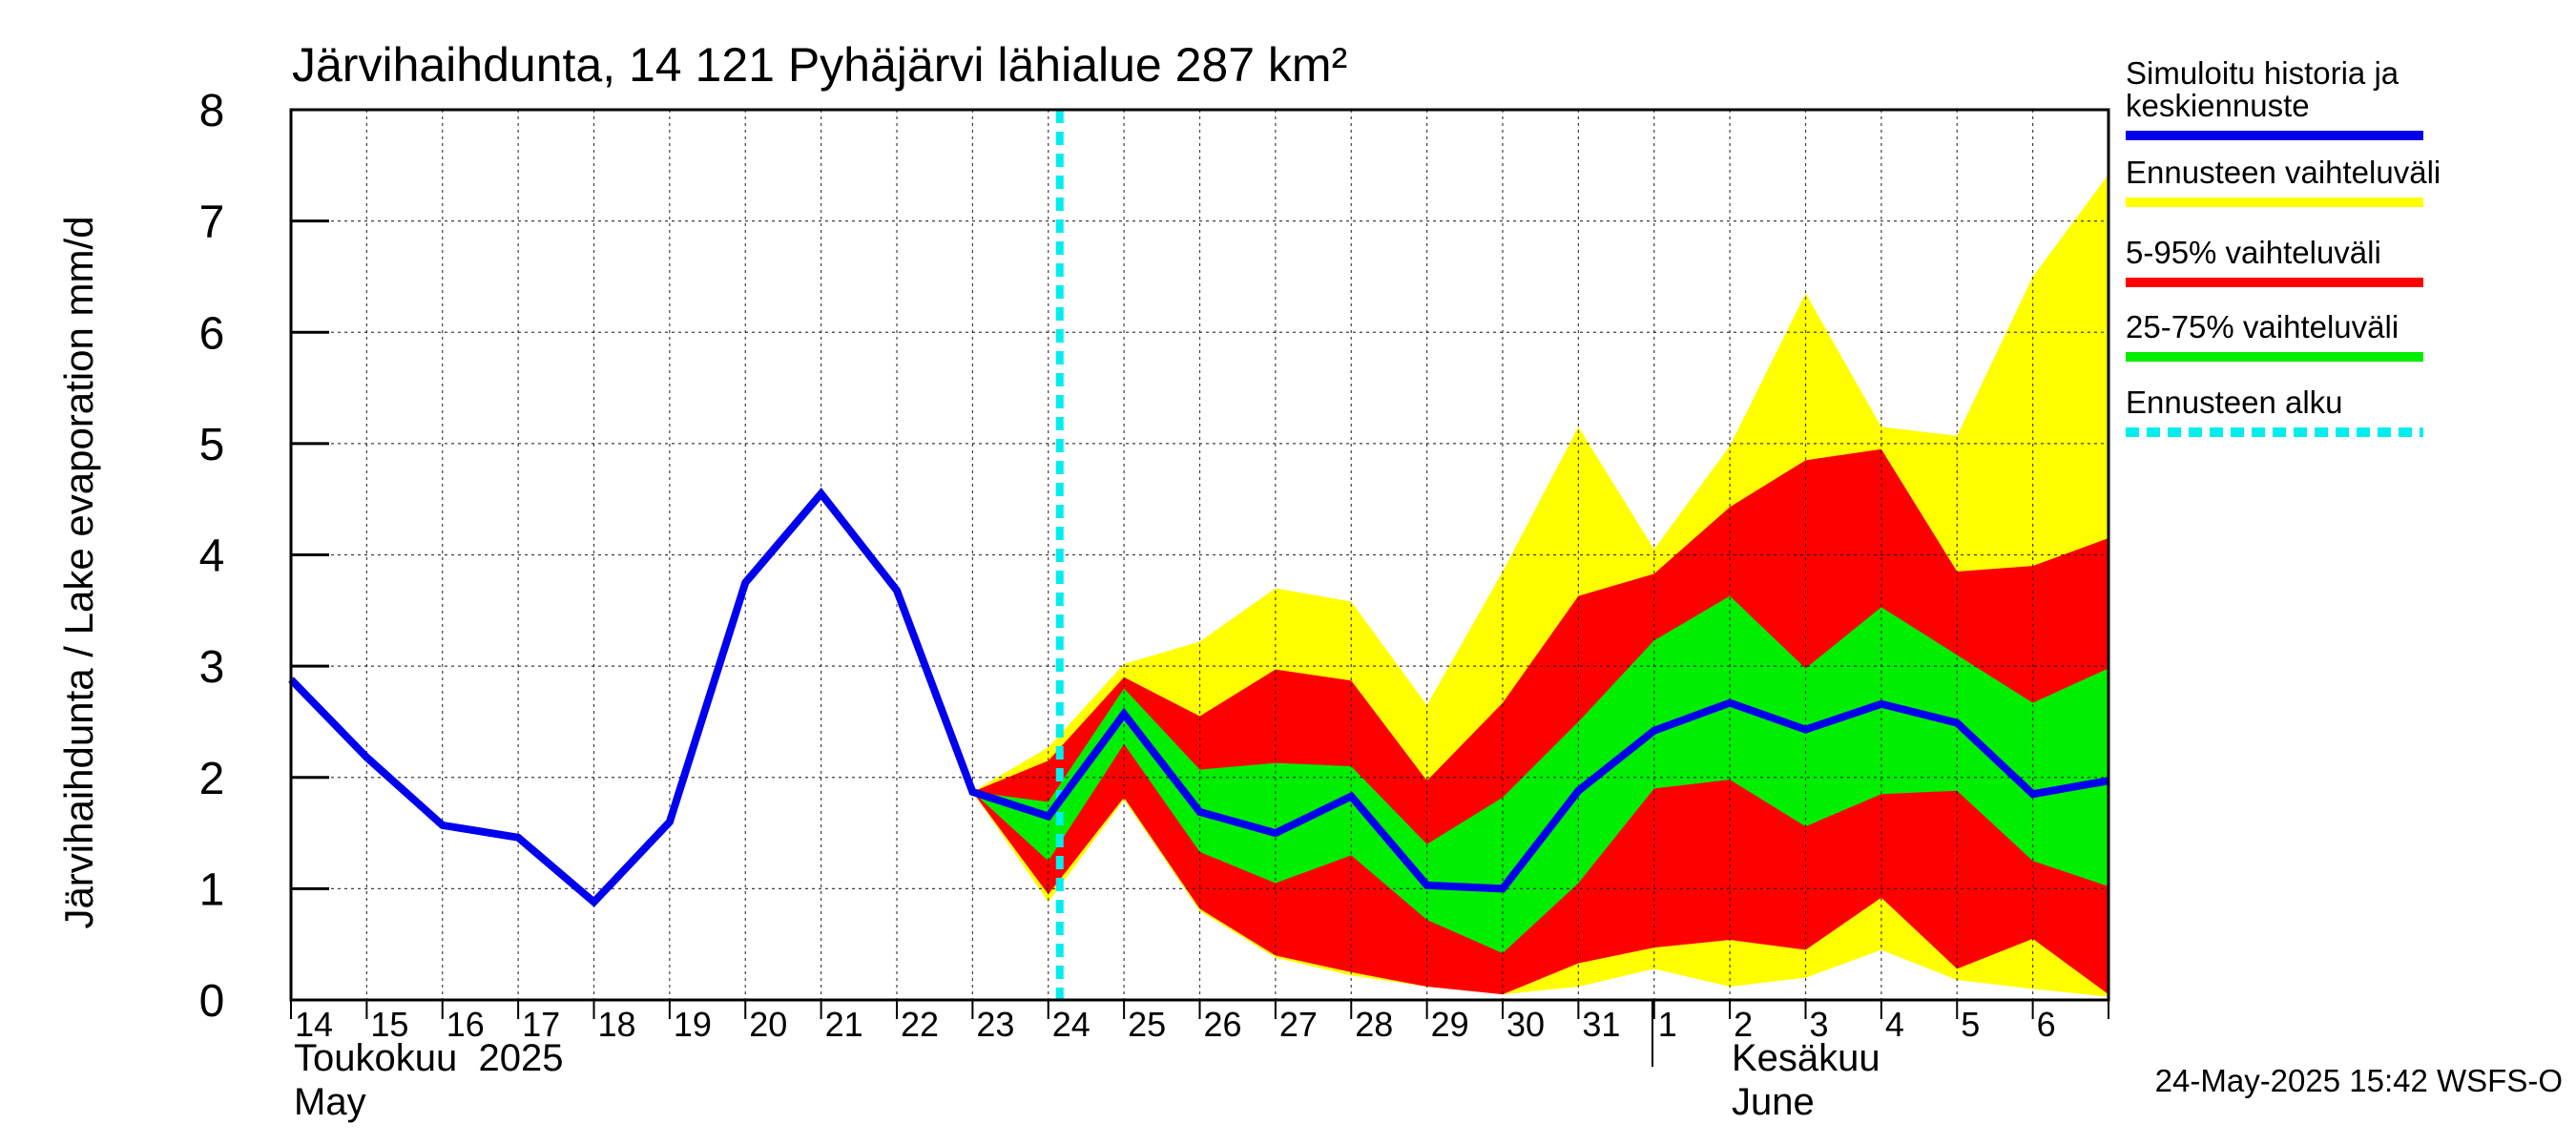  I want to click on y-tick-label: 1, so click(212, 890).